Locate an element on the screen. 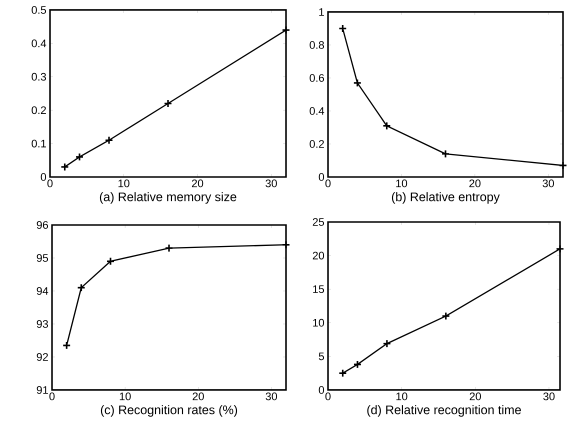  y-tick-label: 0.6 is located at coordinates (317, 78).